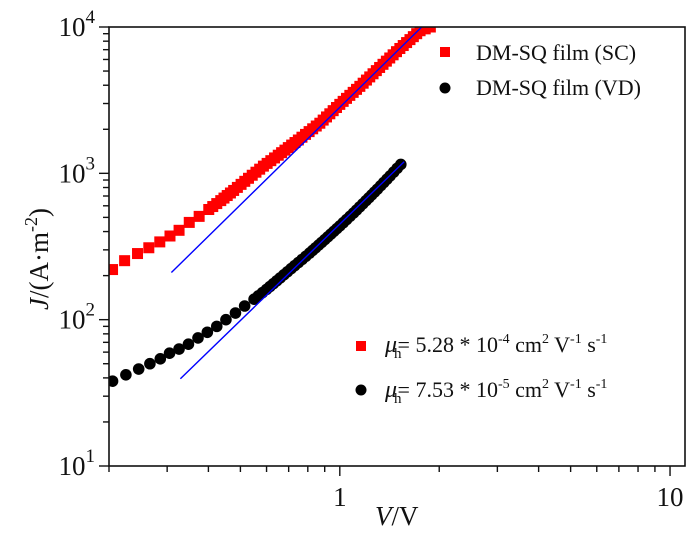 This screenshot has height=535, width=700. I want to click on y-tick-label: 10², so click(77, 317).